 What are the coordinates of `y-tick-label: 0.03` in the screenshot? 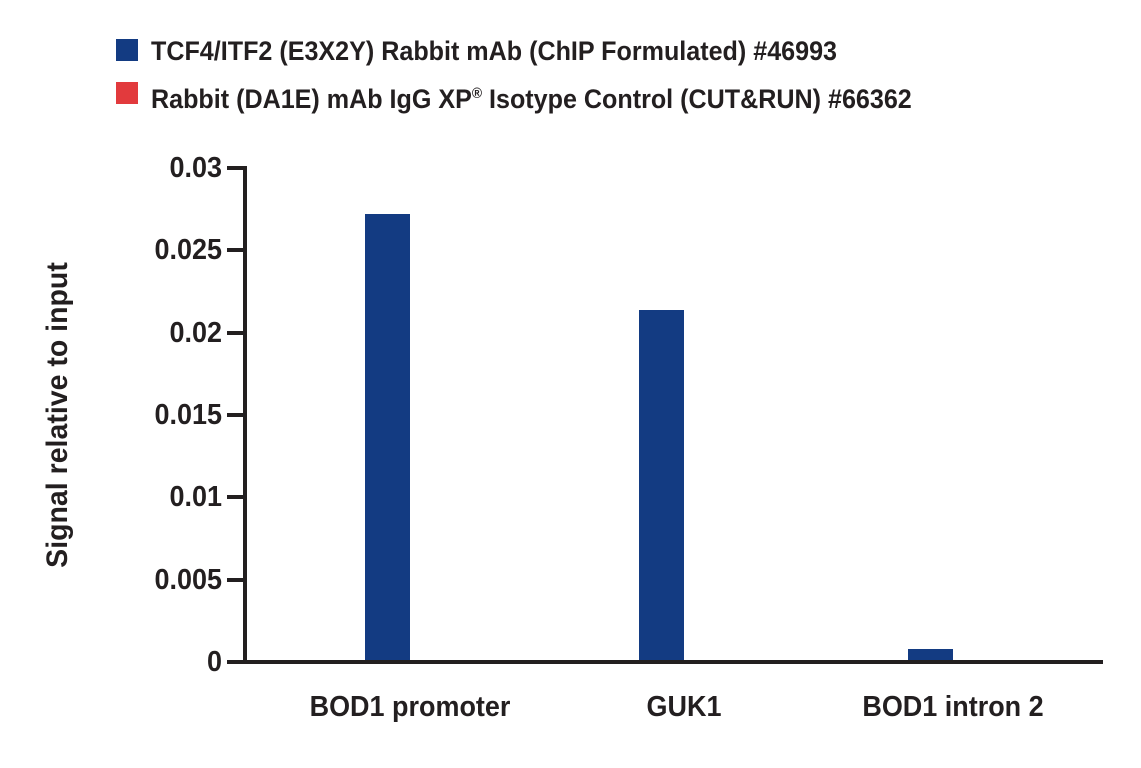 It's located at (195, 168).